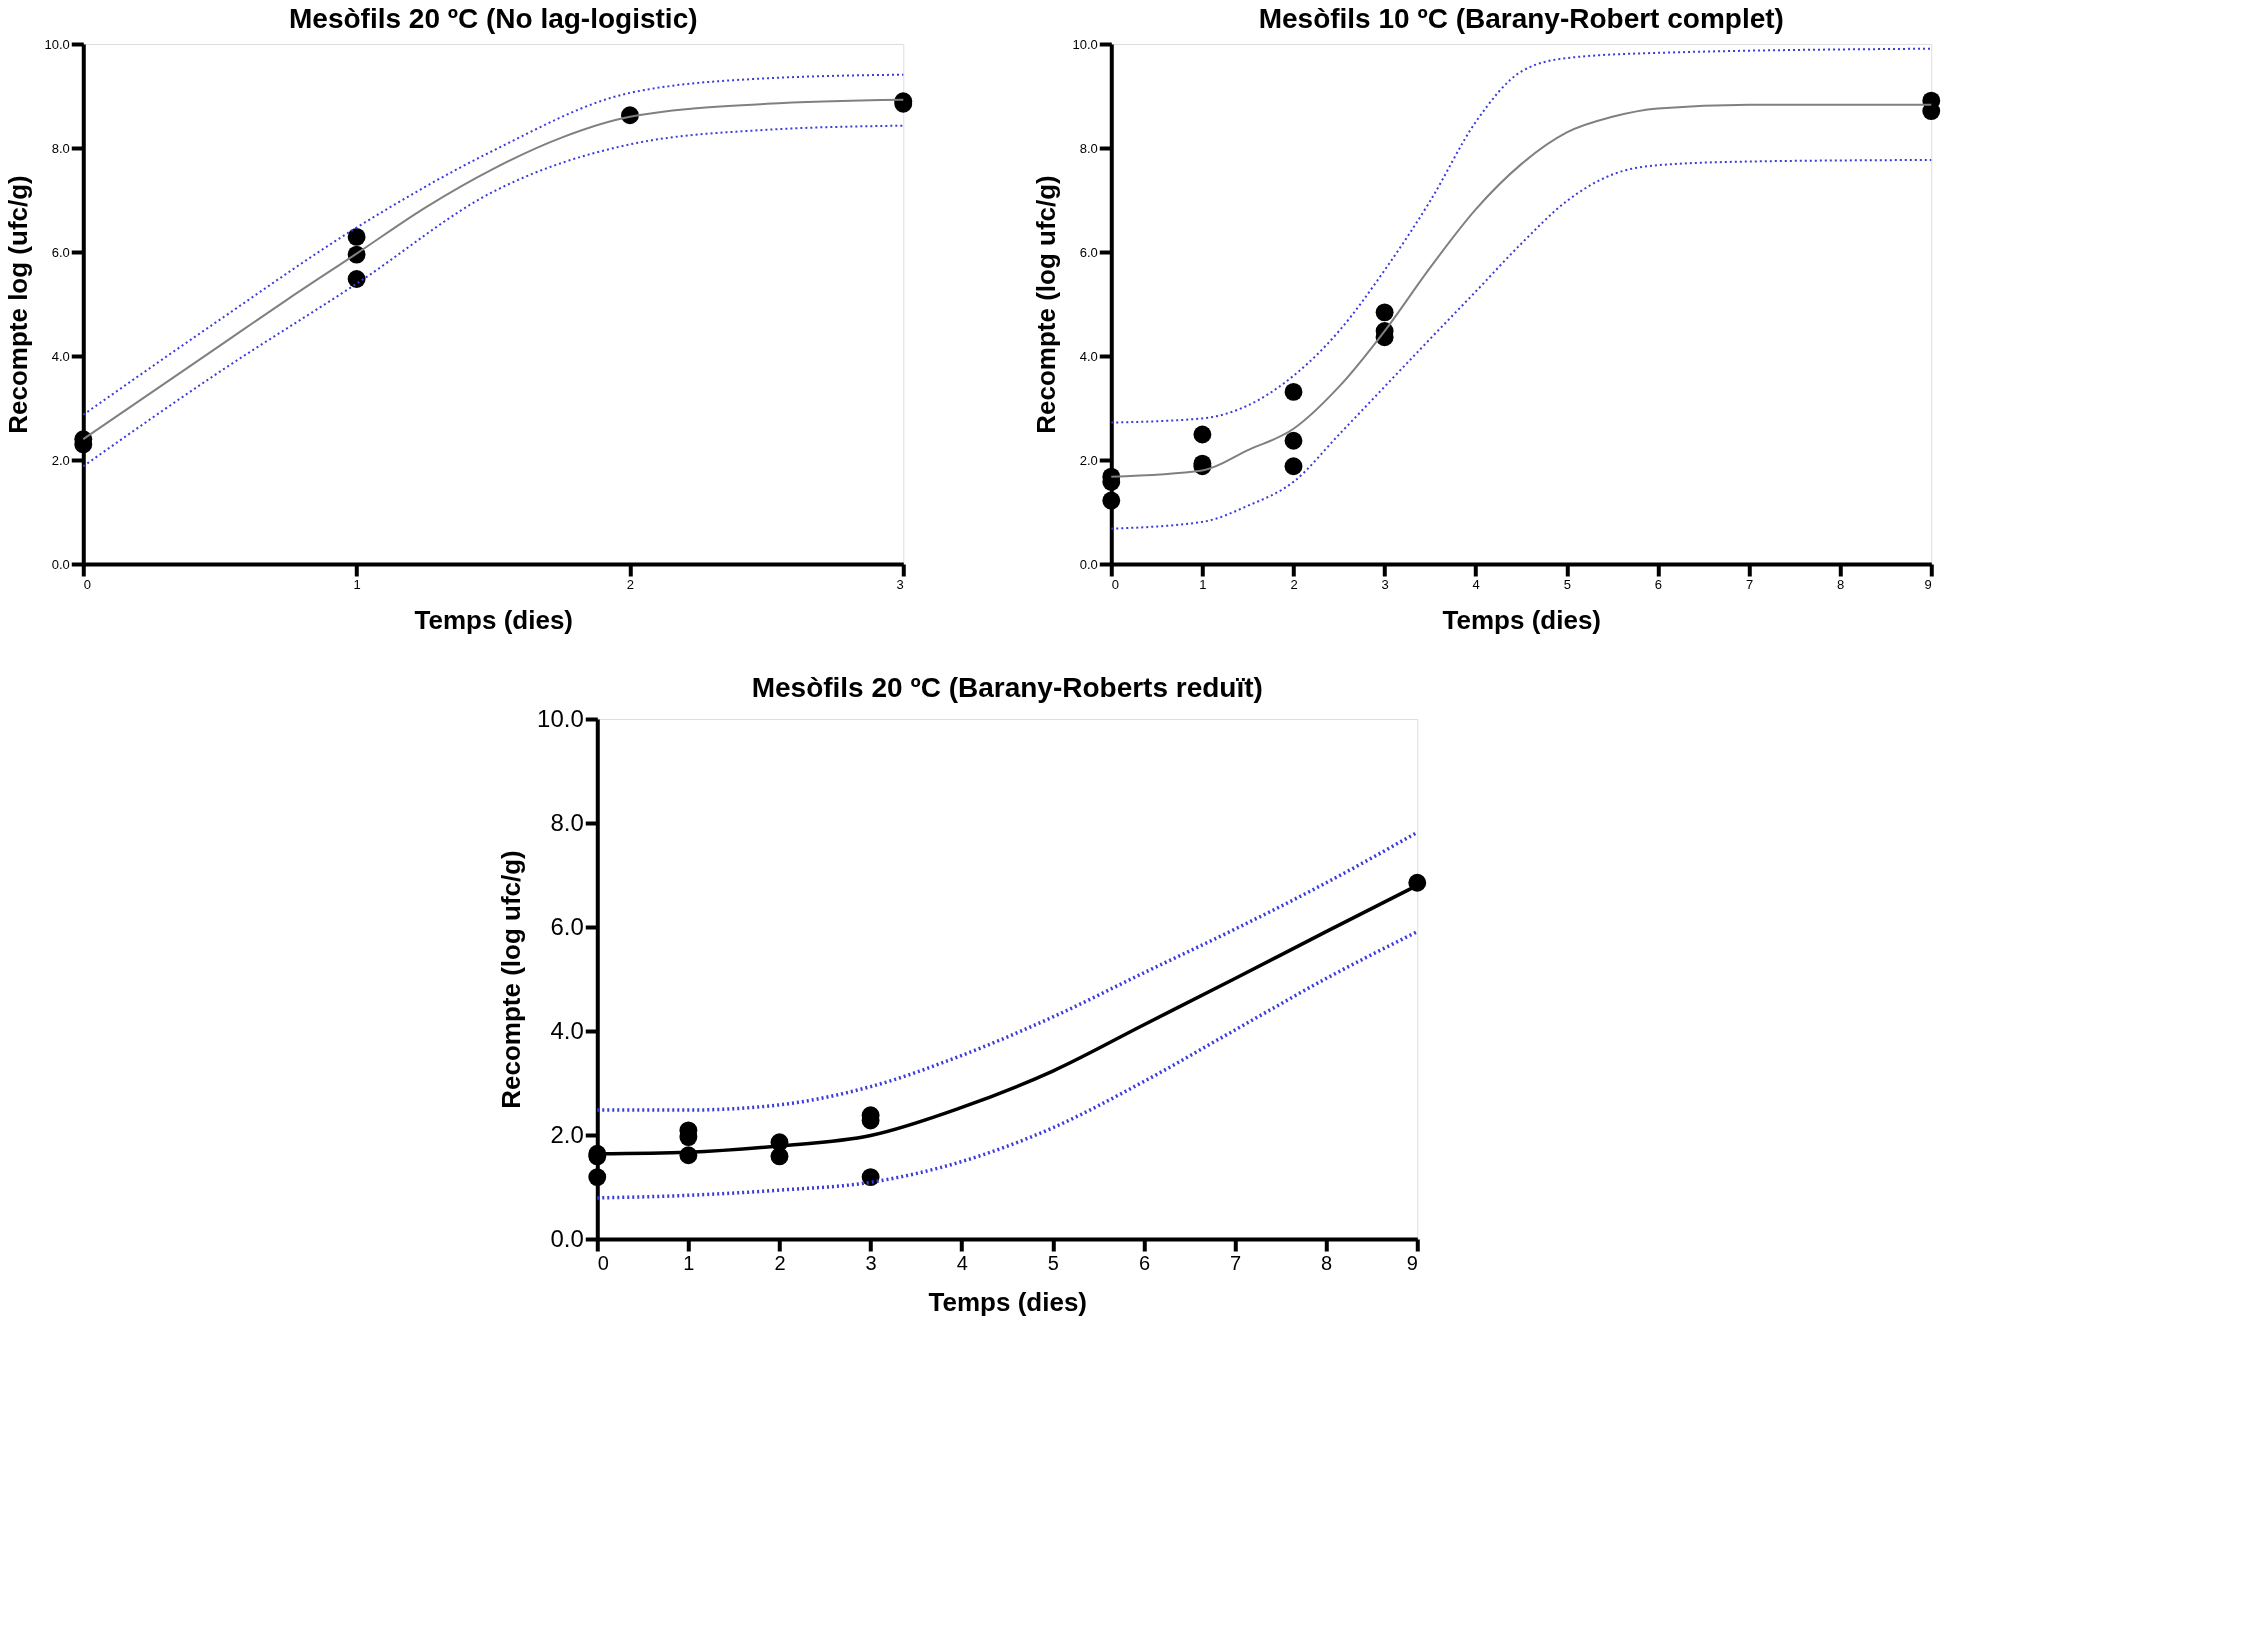 The image size is (2260, 1629). Describe the element at coordinates (1007, 687) in the screenshot. I see `chart-title: Mesòfils 20 ºC (Barany-Roberts reduït)` at that location.